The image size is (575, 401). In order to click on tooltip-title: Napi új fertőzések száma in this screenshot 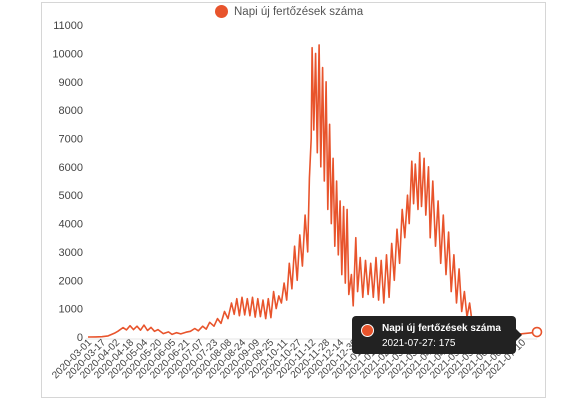, I will do `click(441, 328)`.